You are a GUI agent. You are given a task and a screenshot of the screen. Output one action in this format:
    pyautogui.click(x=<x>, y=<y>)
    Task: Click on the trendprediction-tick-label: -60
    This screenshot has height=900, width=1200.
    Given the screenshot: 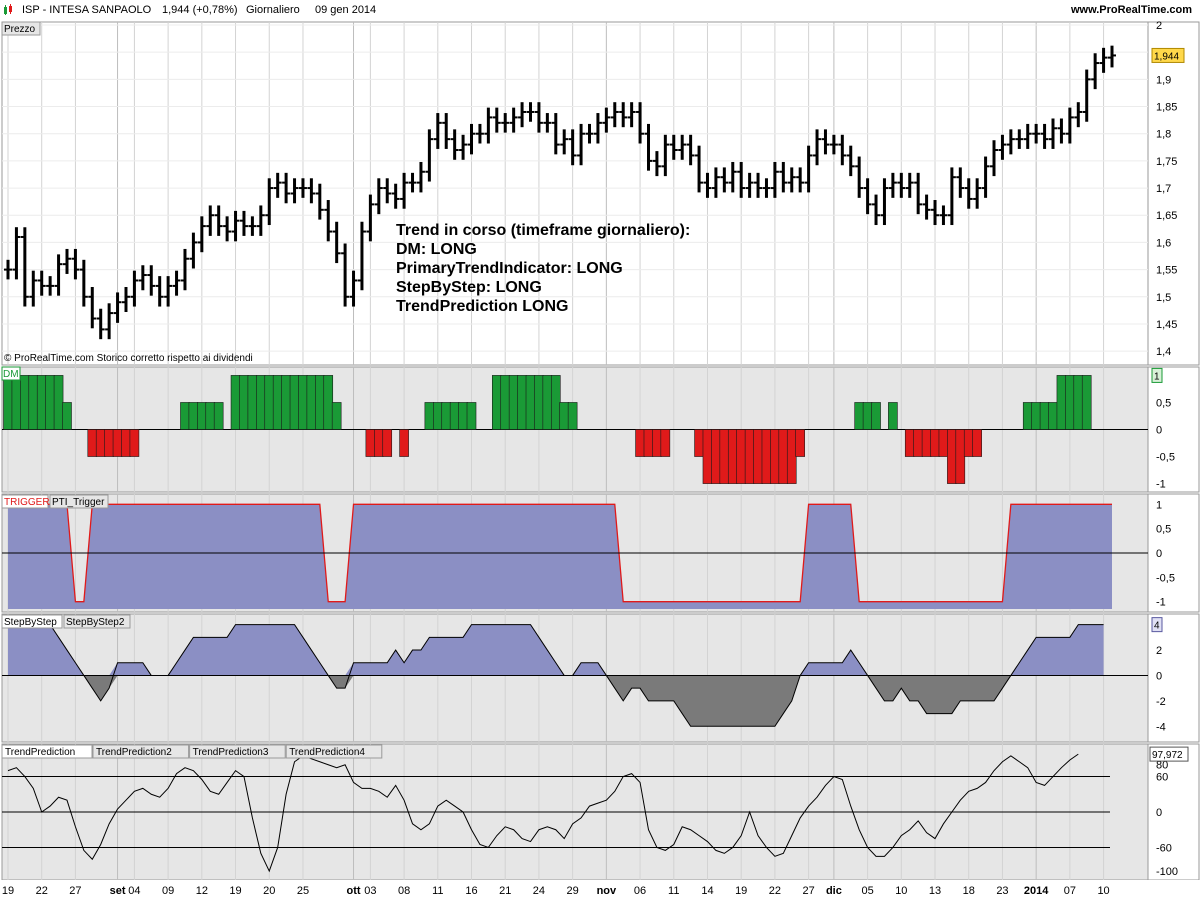 What is the action you would take?
    pyautogui.click(x=1164, y=848)
    